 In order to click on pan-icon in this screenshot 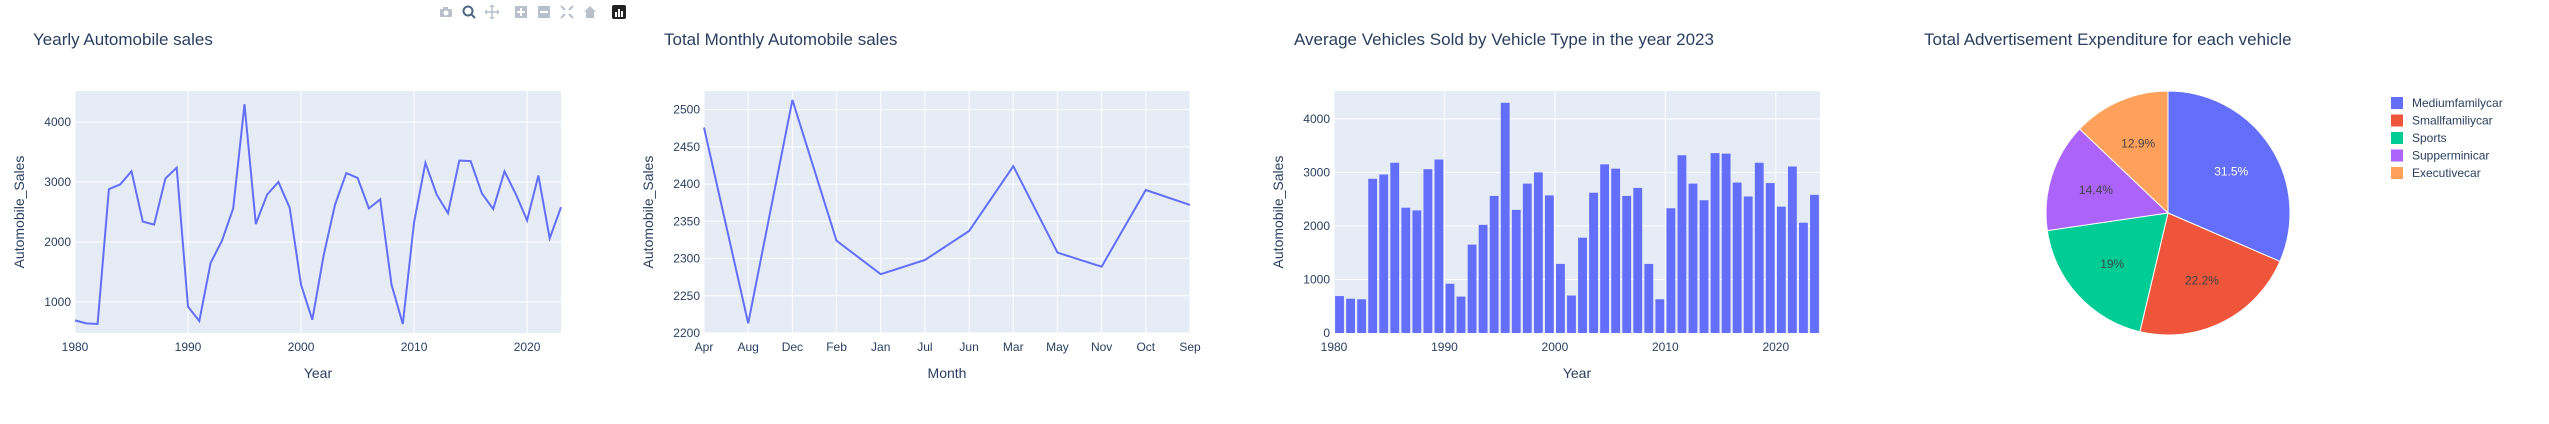, I will do `click(492, 12)`.